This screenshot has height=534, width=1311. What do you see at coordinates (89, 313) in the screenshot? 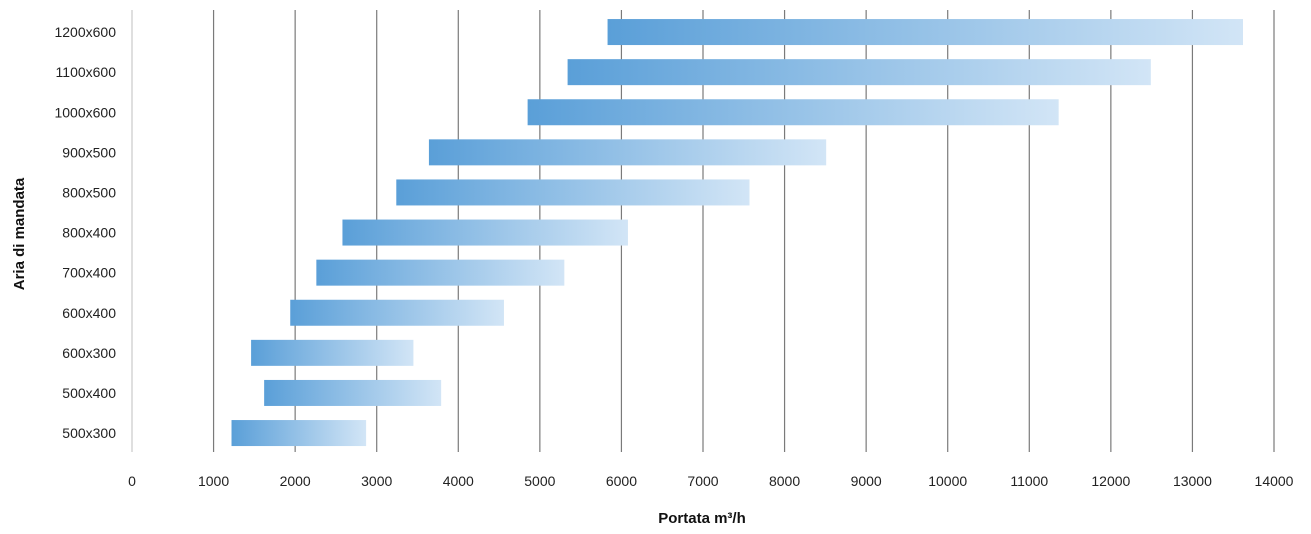
I see `y-tick-label: 600x400` at bounding box center [89, 313].